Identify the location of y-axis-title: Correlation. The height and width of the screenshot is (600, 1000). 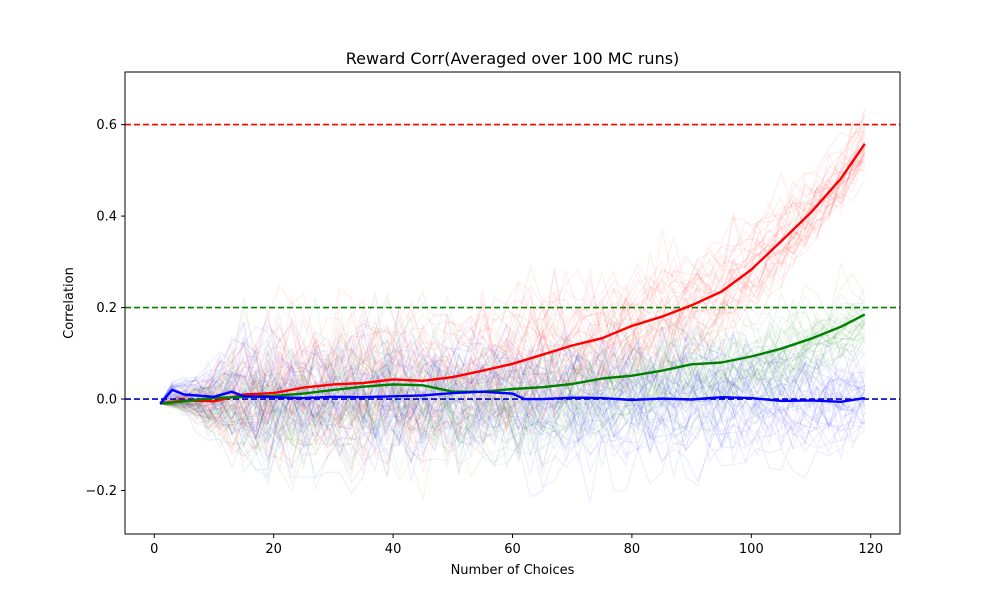
(69, 303).